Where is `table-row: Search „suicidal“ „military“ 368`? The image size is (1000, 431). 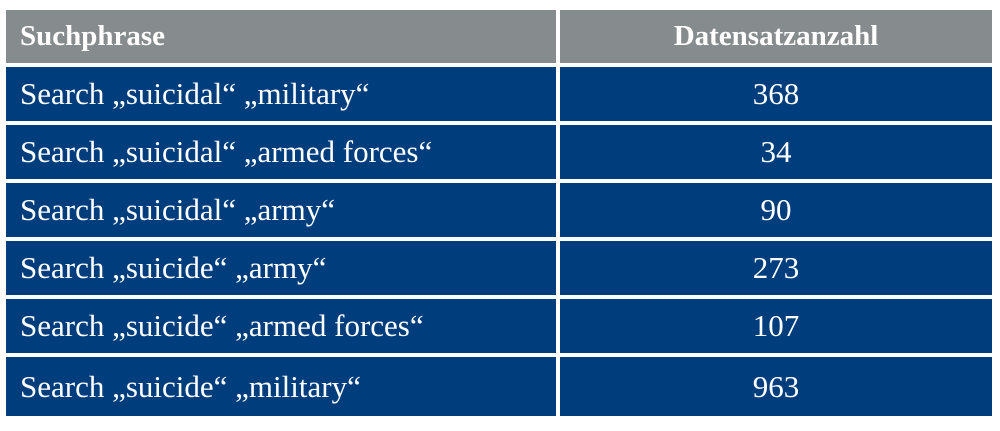 table-row: Search „suicidal“ „military“ 368 is located at coordinates (499, 94).